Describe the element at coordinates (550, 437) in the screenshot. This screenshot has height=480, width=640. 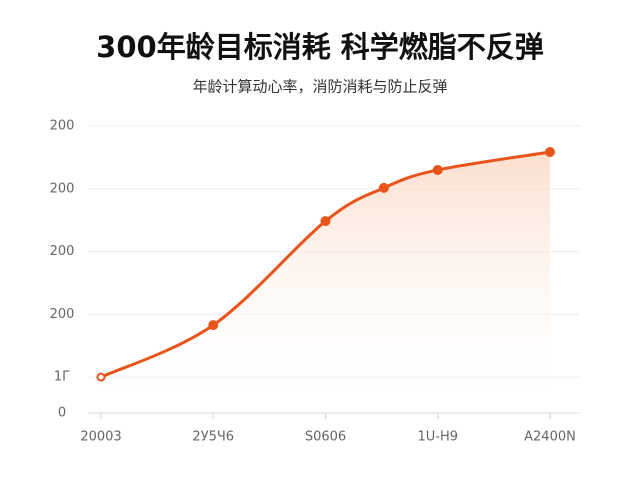
I see `x-tick-label: A2400N` at that location.